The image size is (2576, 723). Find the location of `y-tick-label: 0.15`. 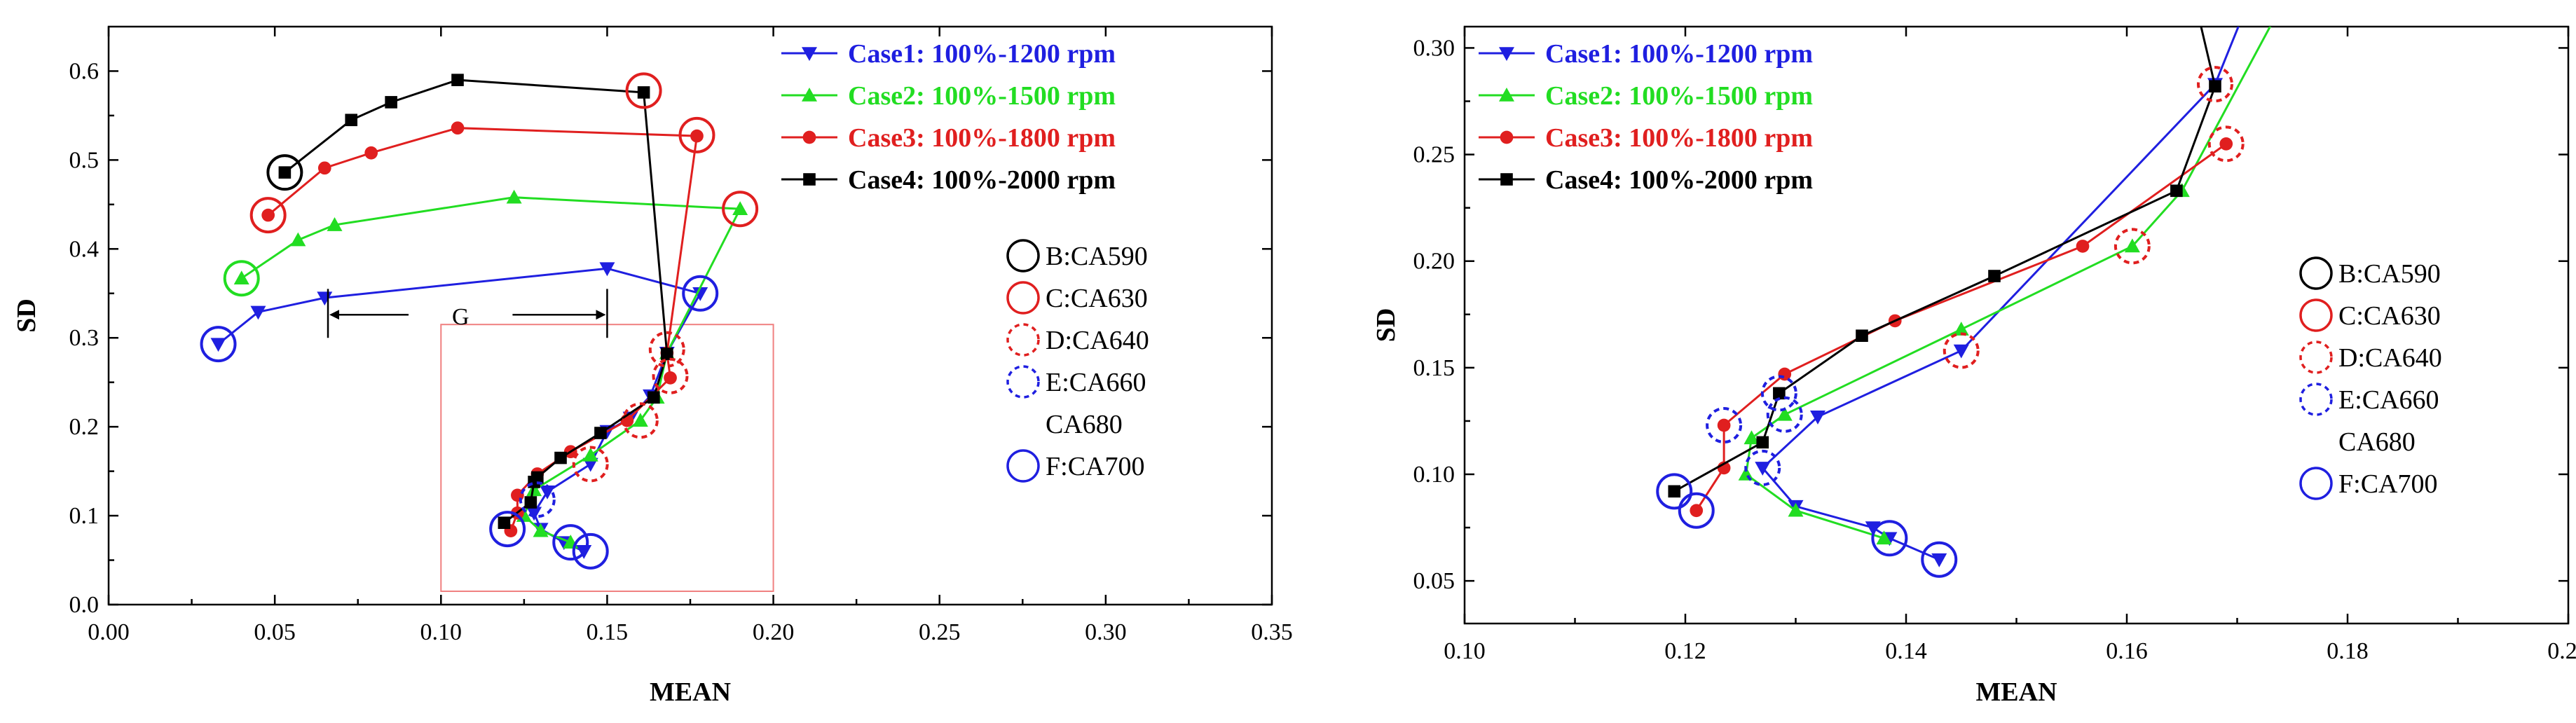

y-tick-label: 0.15 is located at coordinates (1434, 368).